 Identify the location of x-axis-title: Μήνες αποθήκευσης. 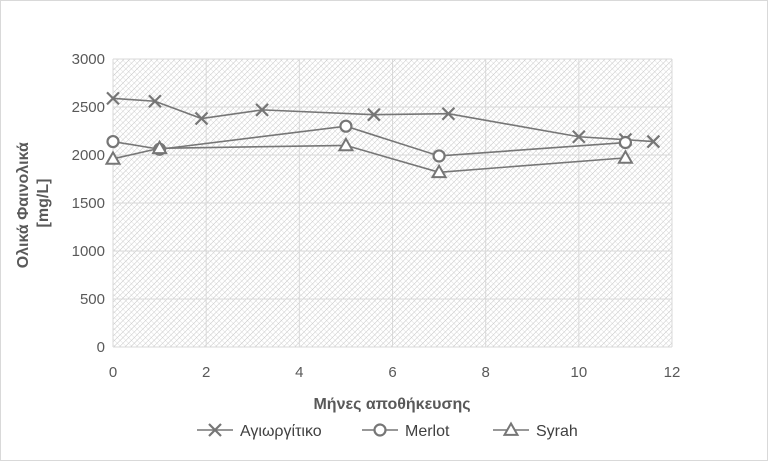
(391, 404).